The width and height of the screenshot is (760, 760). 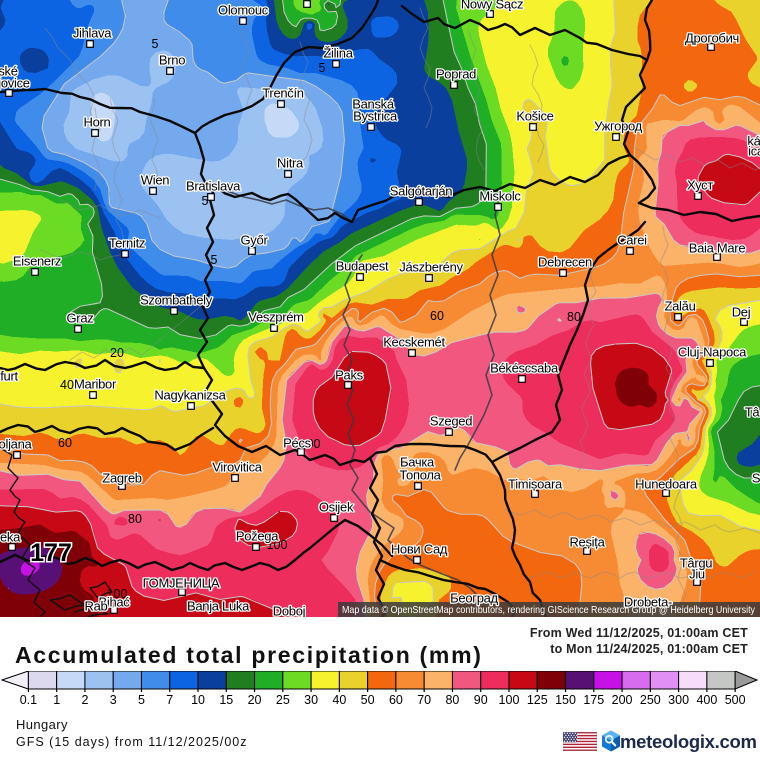 What do you see at coordinates (756, 478) in the screenshot?
I see `svg-text: S` at bounding box center [756, 478].